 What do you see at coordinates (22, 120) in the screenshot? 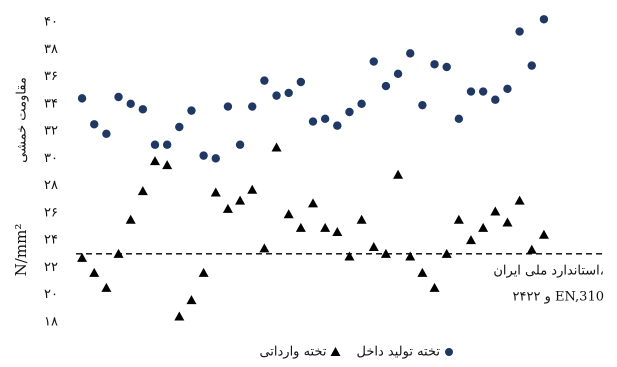
I see `y-axis-label: مقاومت خمشی` at bounding box center [22, 120].